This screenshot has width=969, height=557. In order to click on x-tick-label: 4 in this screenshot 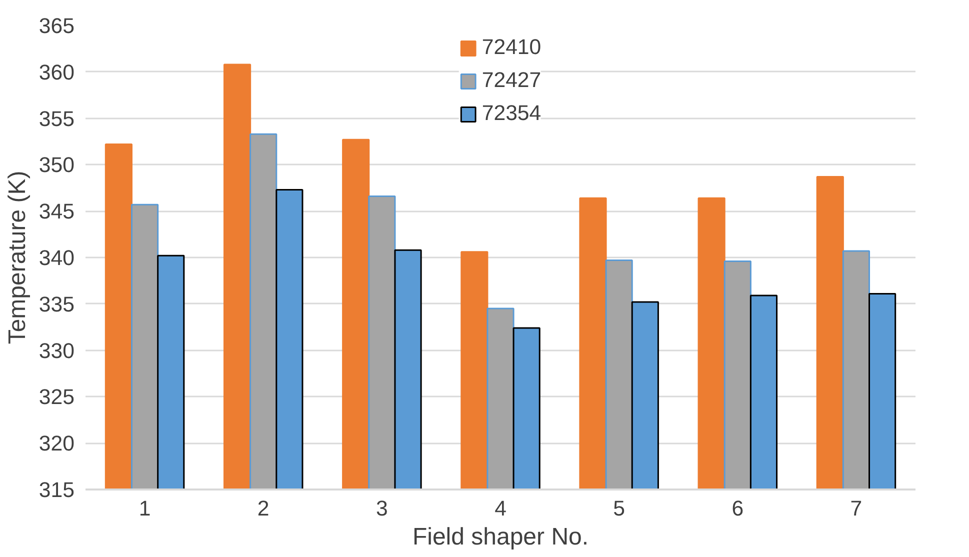, I will do `click(500, 508)`.